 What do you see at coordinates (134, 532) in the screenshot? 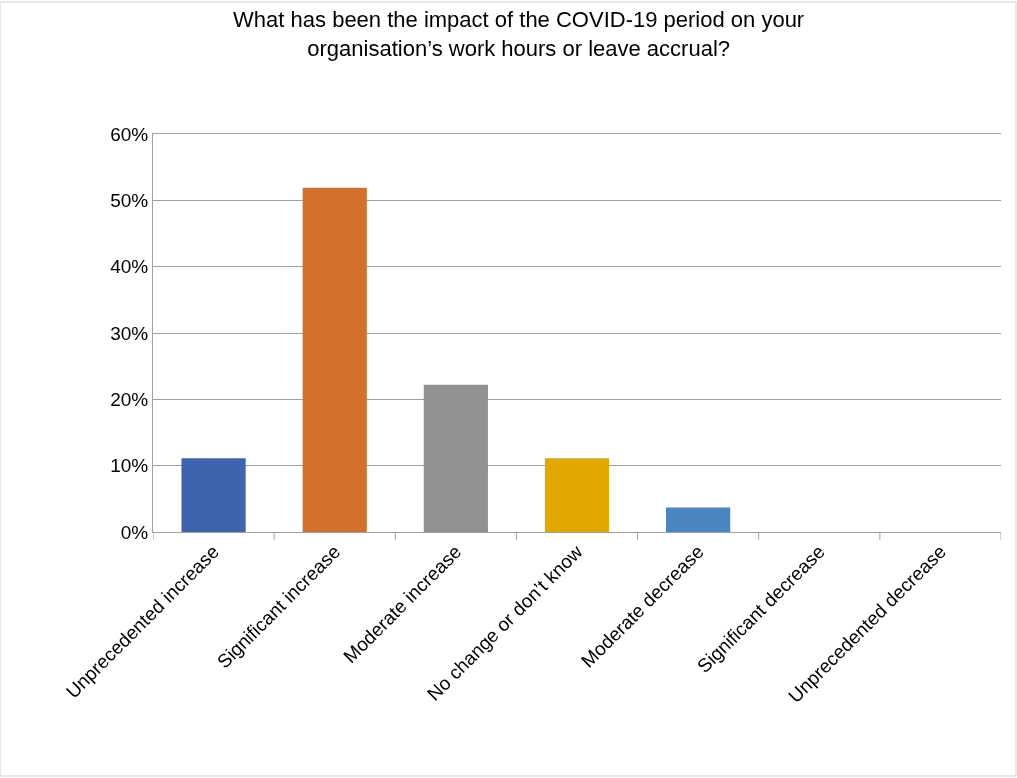
I see `y-tick-label: 0%` at bounding box center [134, 532].